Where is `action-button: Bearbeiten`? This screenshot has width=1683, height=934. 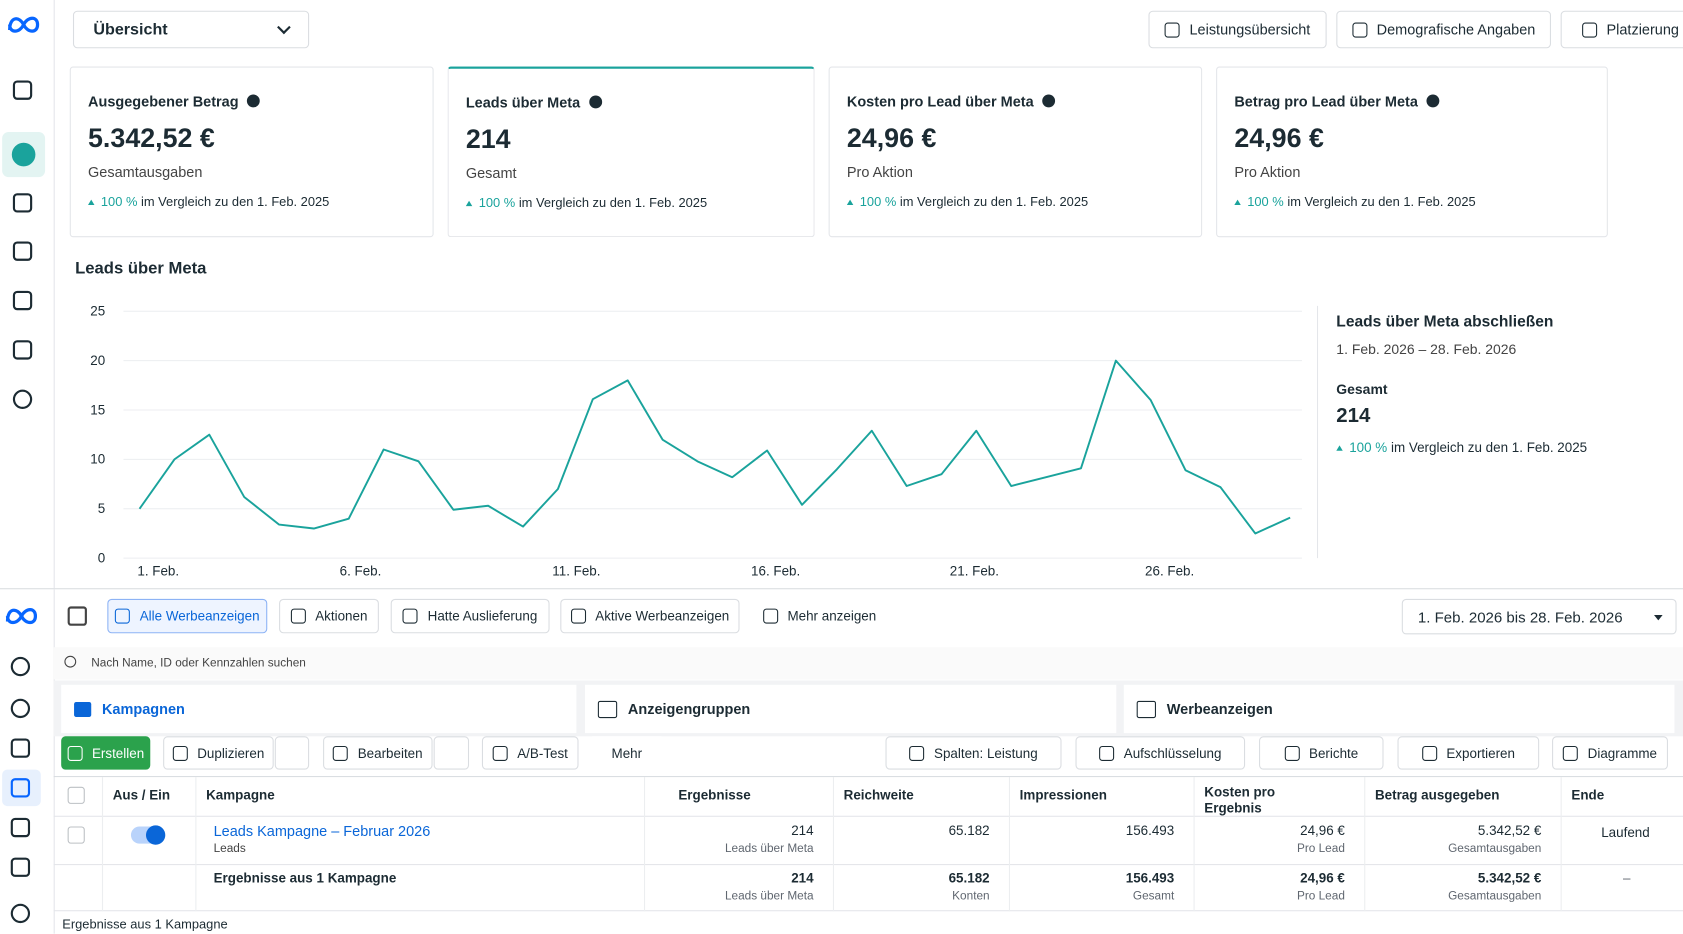 action-button: Bearbeiten is located at coordinates (378, 753).